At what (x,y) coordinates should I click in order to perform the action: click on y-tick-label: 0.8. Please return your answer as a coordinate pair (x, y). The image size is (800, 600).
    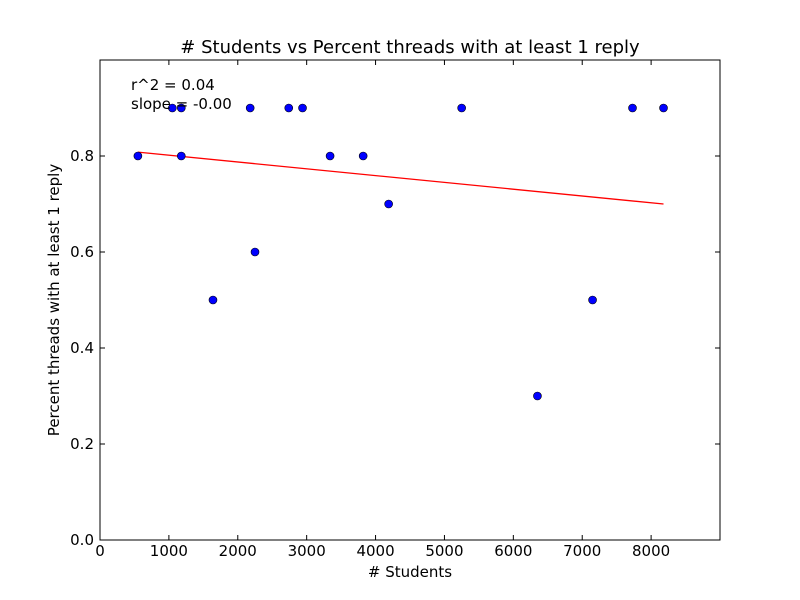
    Looking at the image, I should click on (82, 156).